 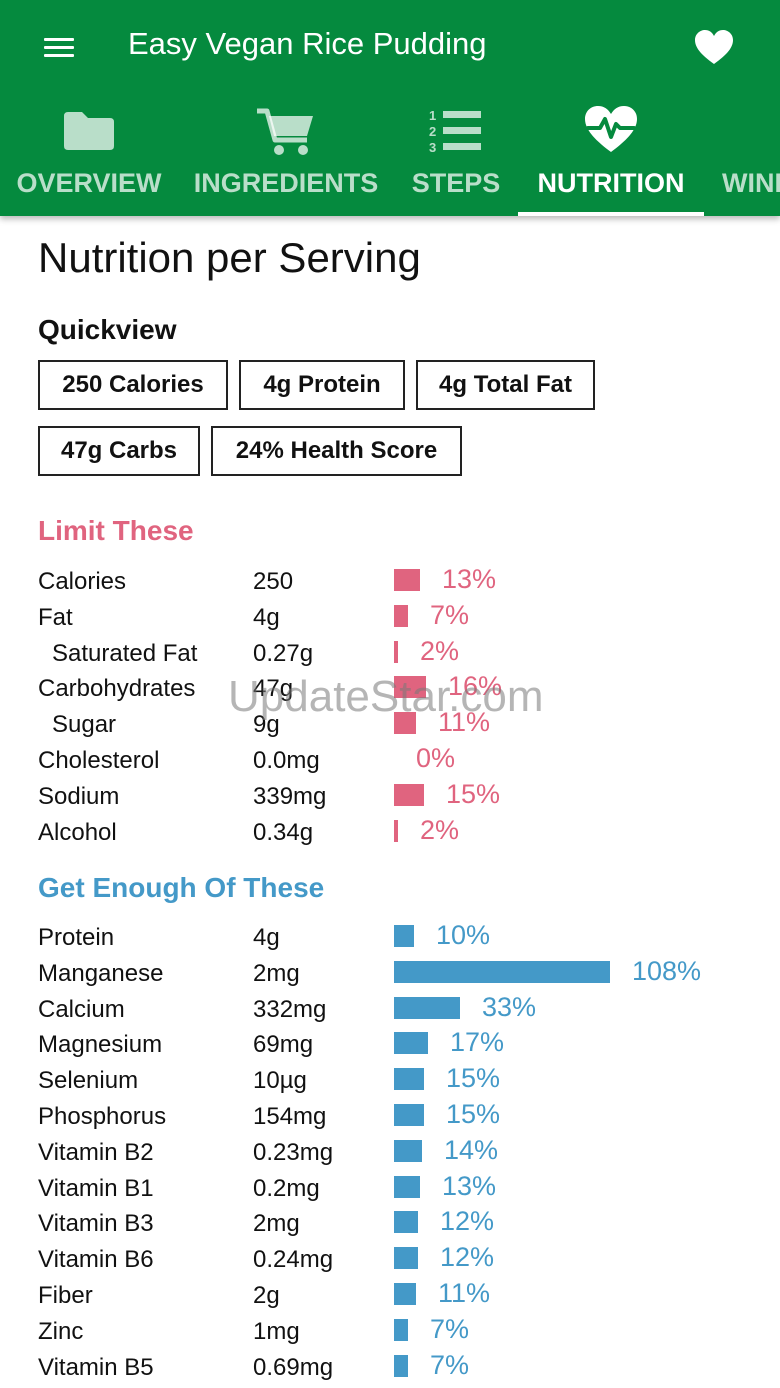 I want to click on nutrient-name: Calories, so click(x=82, y=581).